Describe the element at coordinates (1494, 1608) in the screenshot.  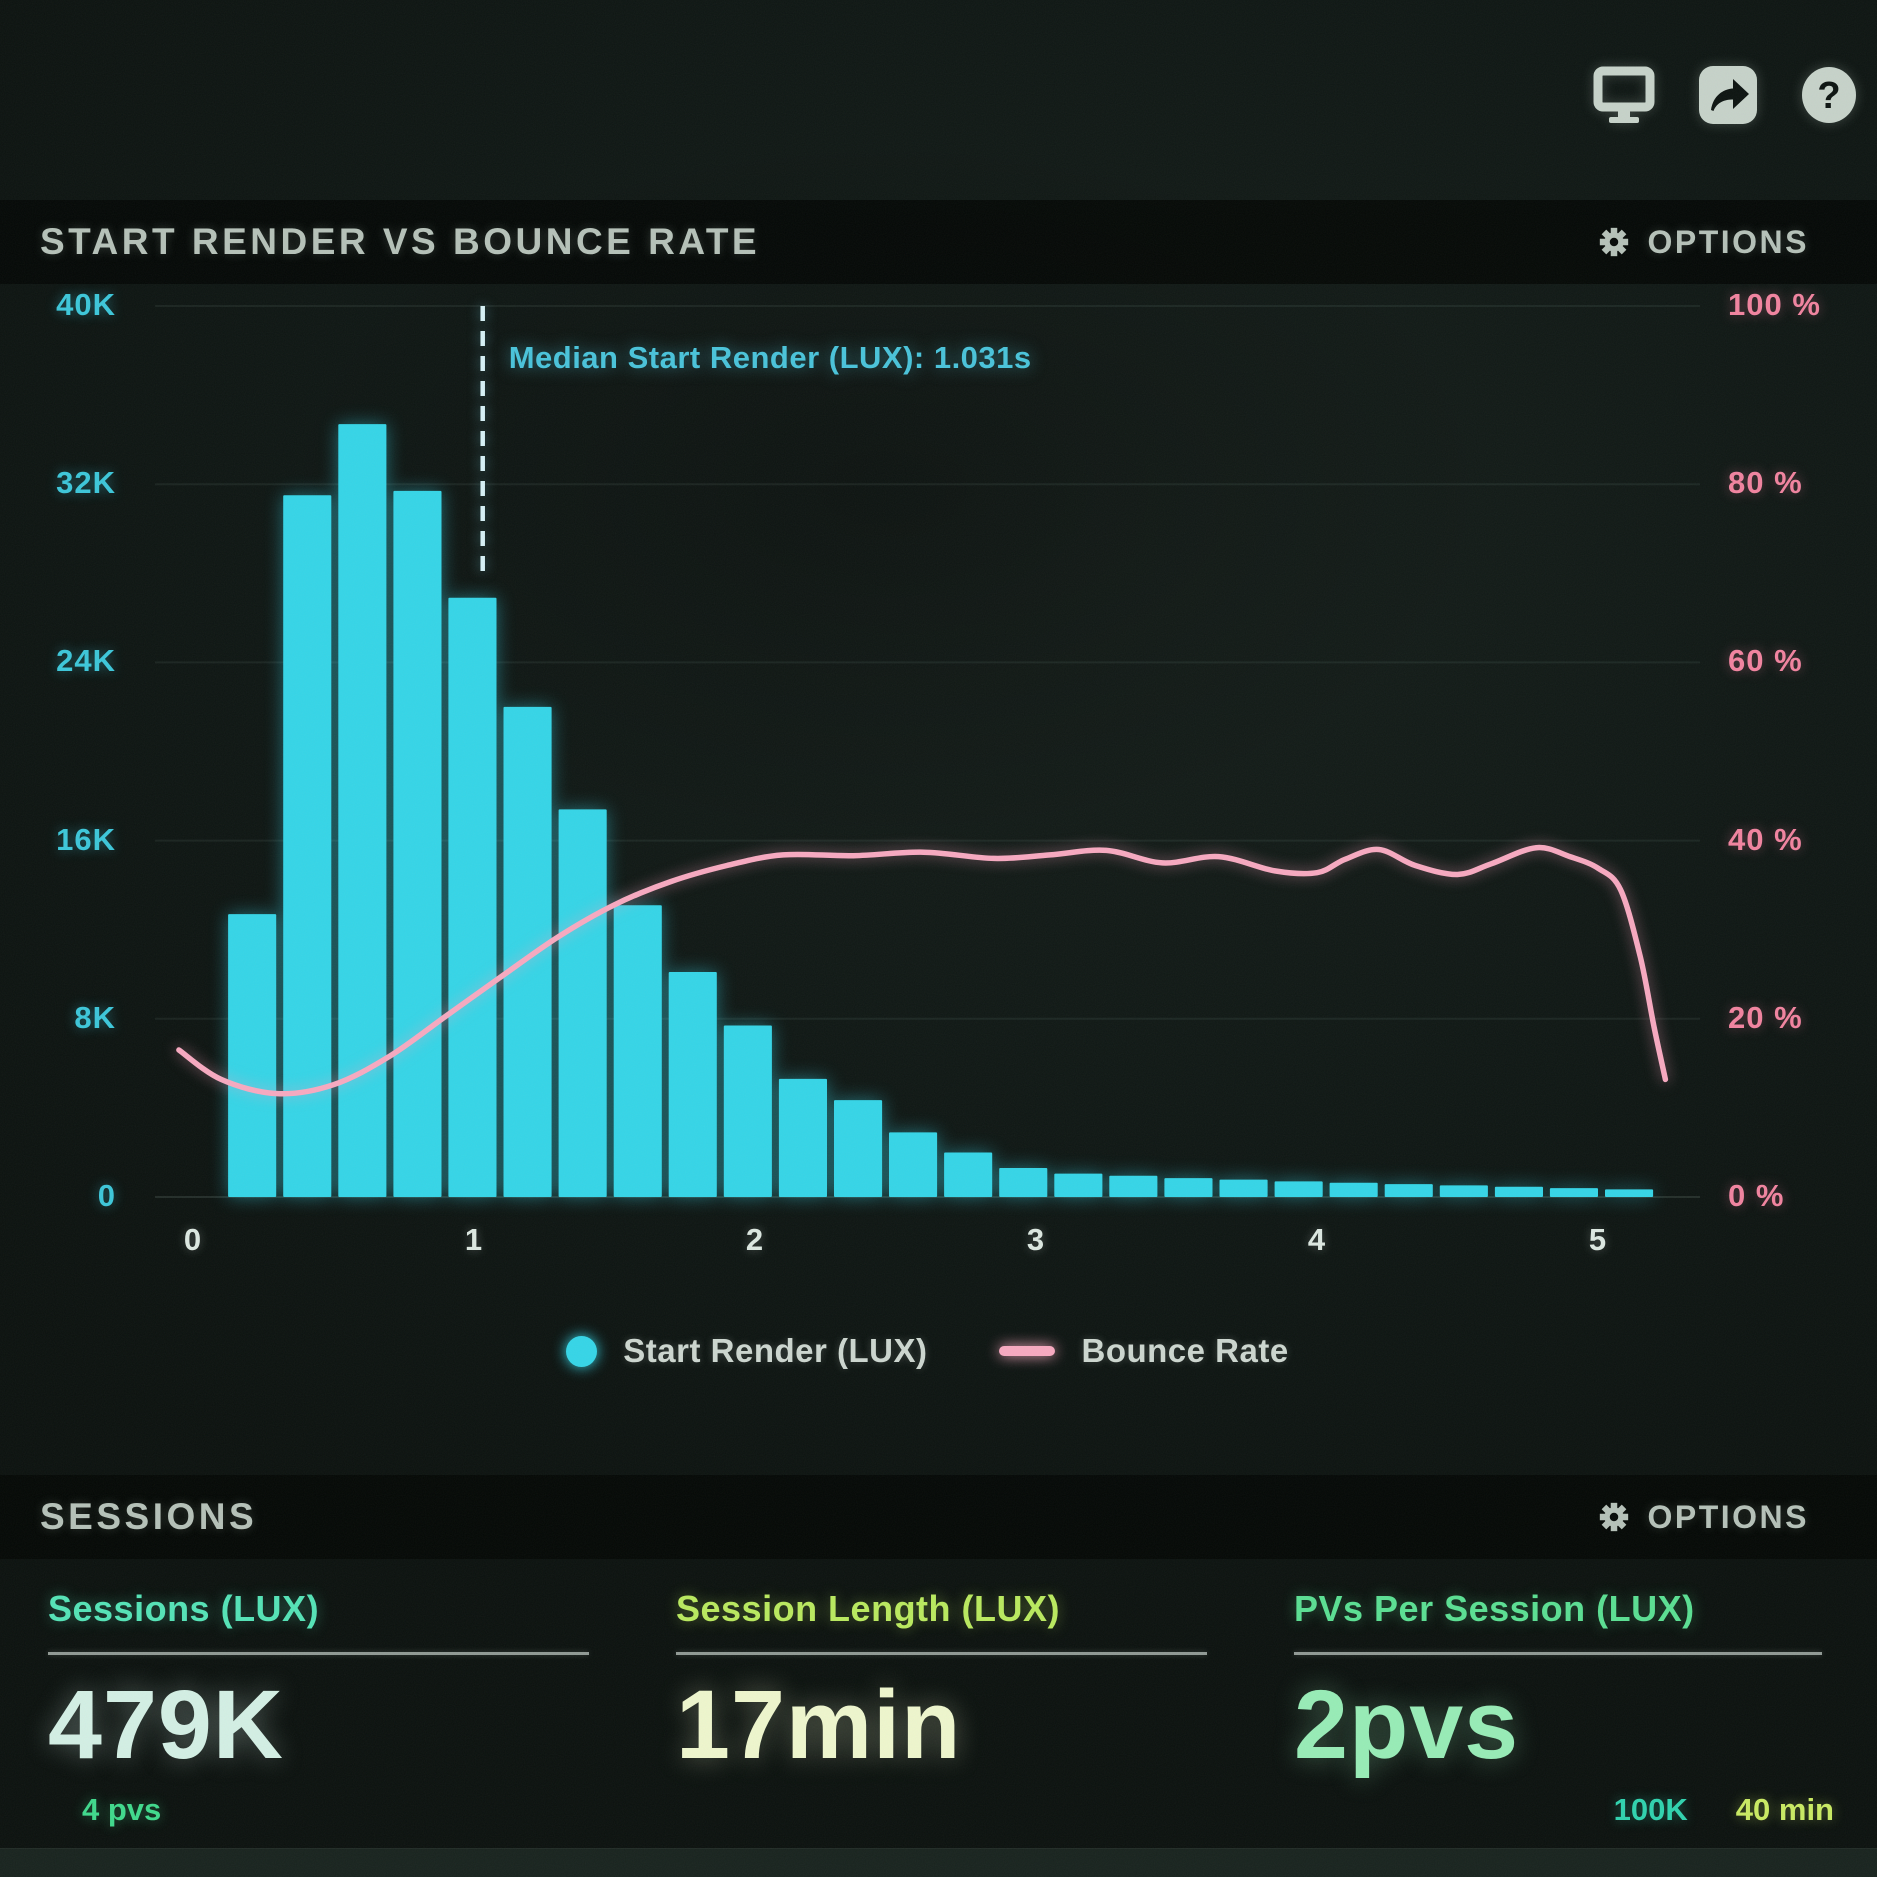
I see `metric-label: PVs Per Session (LUX)` at that location.